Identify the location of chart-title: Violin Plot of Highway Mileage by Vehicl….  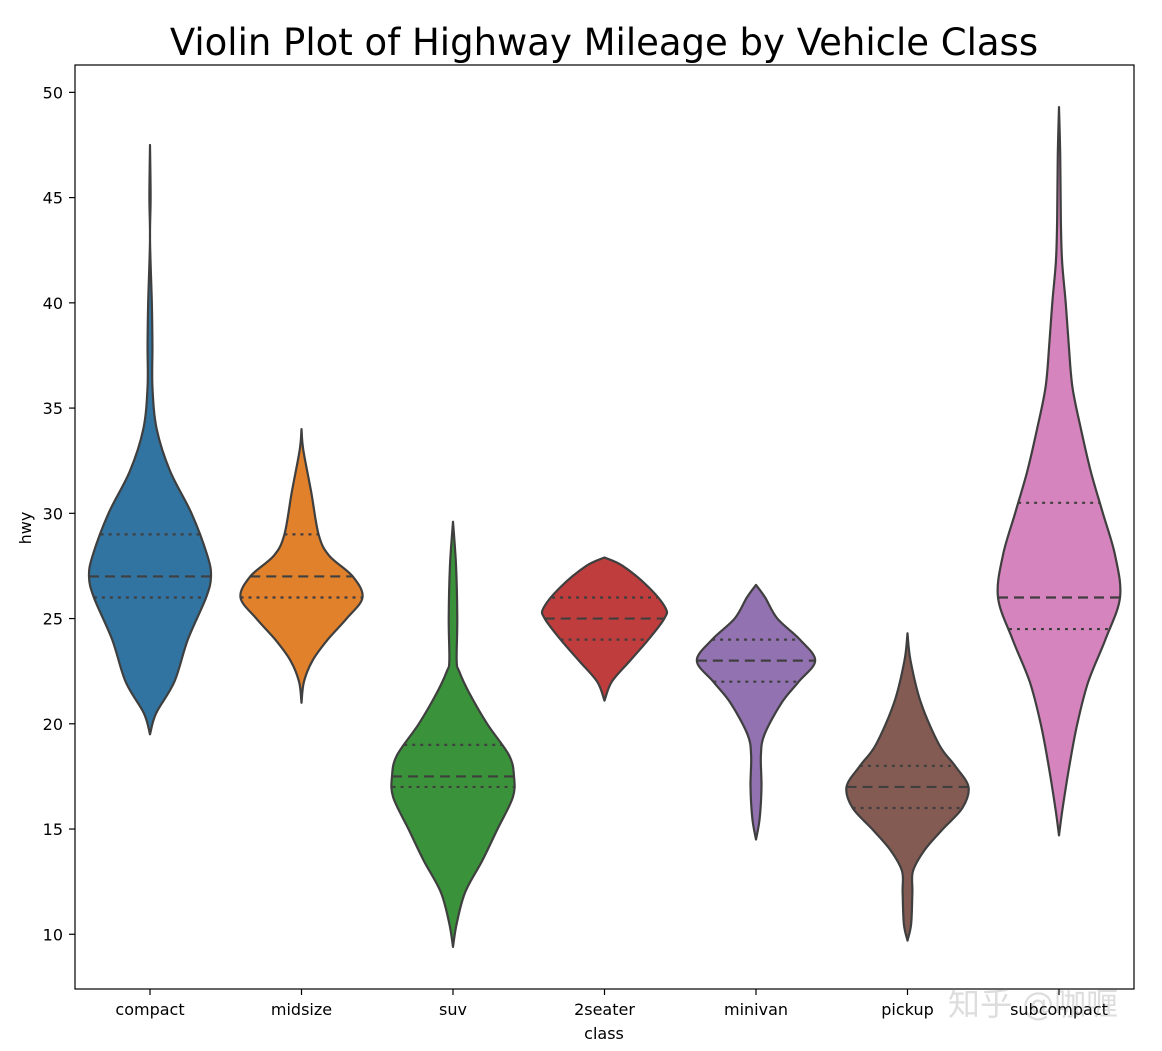
(604, 42).